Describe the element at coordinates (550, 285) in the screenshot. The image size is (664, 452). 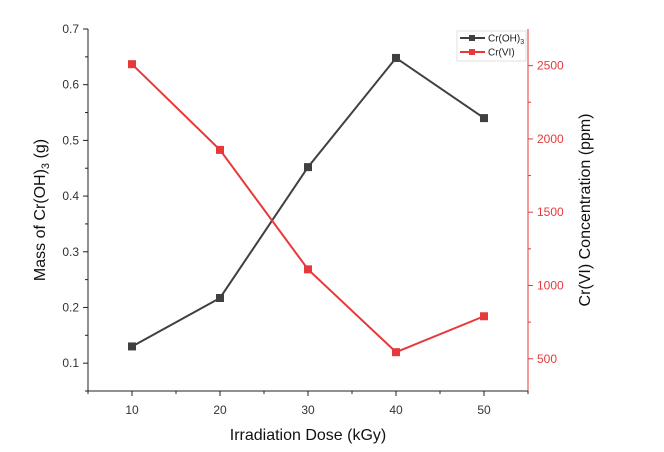
I see `y-right-tick-label: 1000` at that location.